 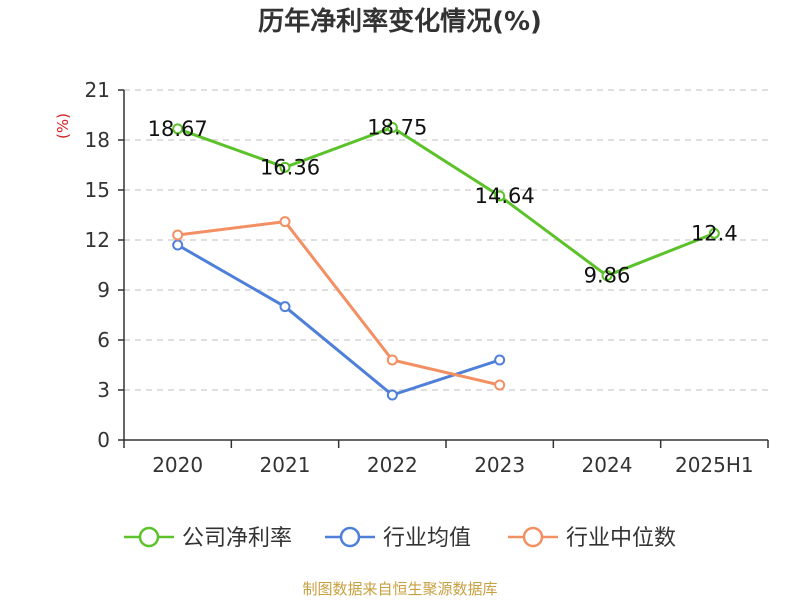 What do you see at coordinates (103, 390) in the screenshot?
I see `y-tick-label: 3` at bounding box center [103, 390].